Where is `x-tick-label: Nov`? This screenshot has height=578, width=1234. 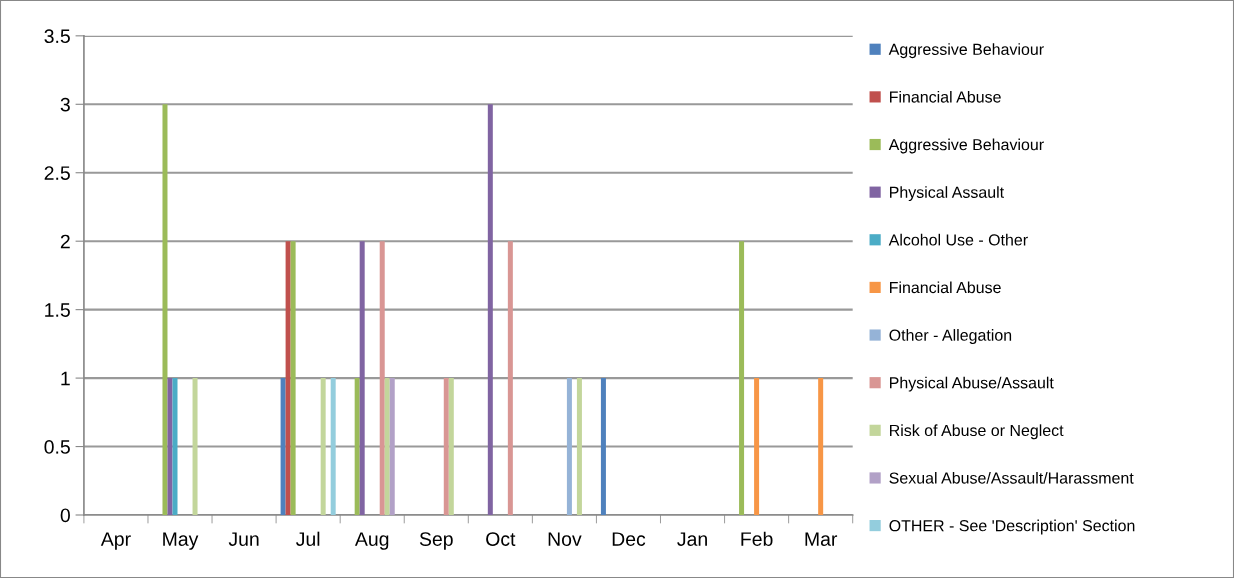
x-tick-label: Nov is located at coordinates (565, 539).